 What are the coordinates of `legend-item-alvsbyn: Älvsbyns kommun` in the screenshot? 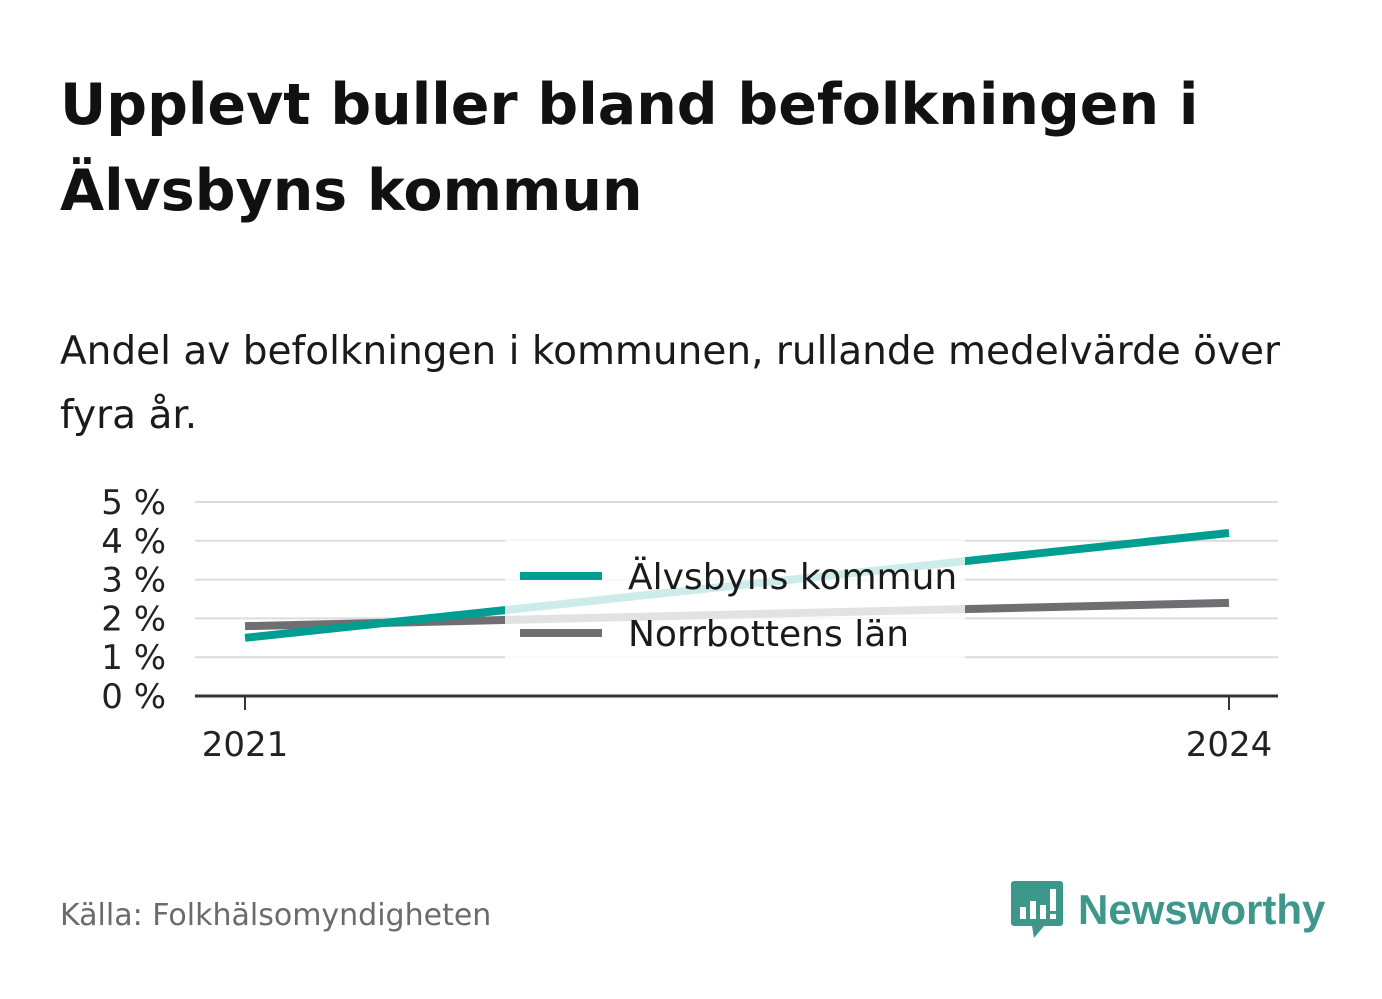 It's located at (738, 577).